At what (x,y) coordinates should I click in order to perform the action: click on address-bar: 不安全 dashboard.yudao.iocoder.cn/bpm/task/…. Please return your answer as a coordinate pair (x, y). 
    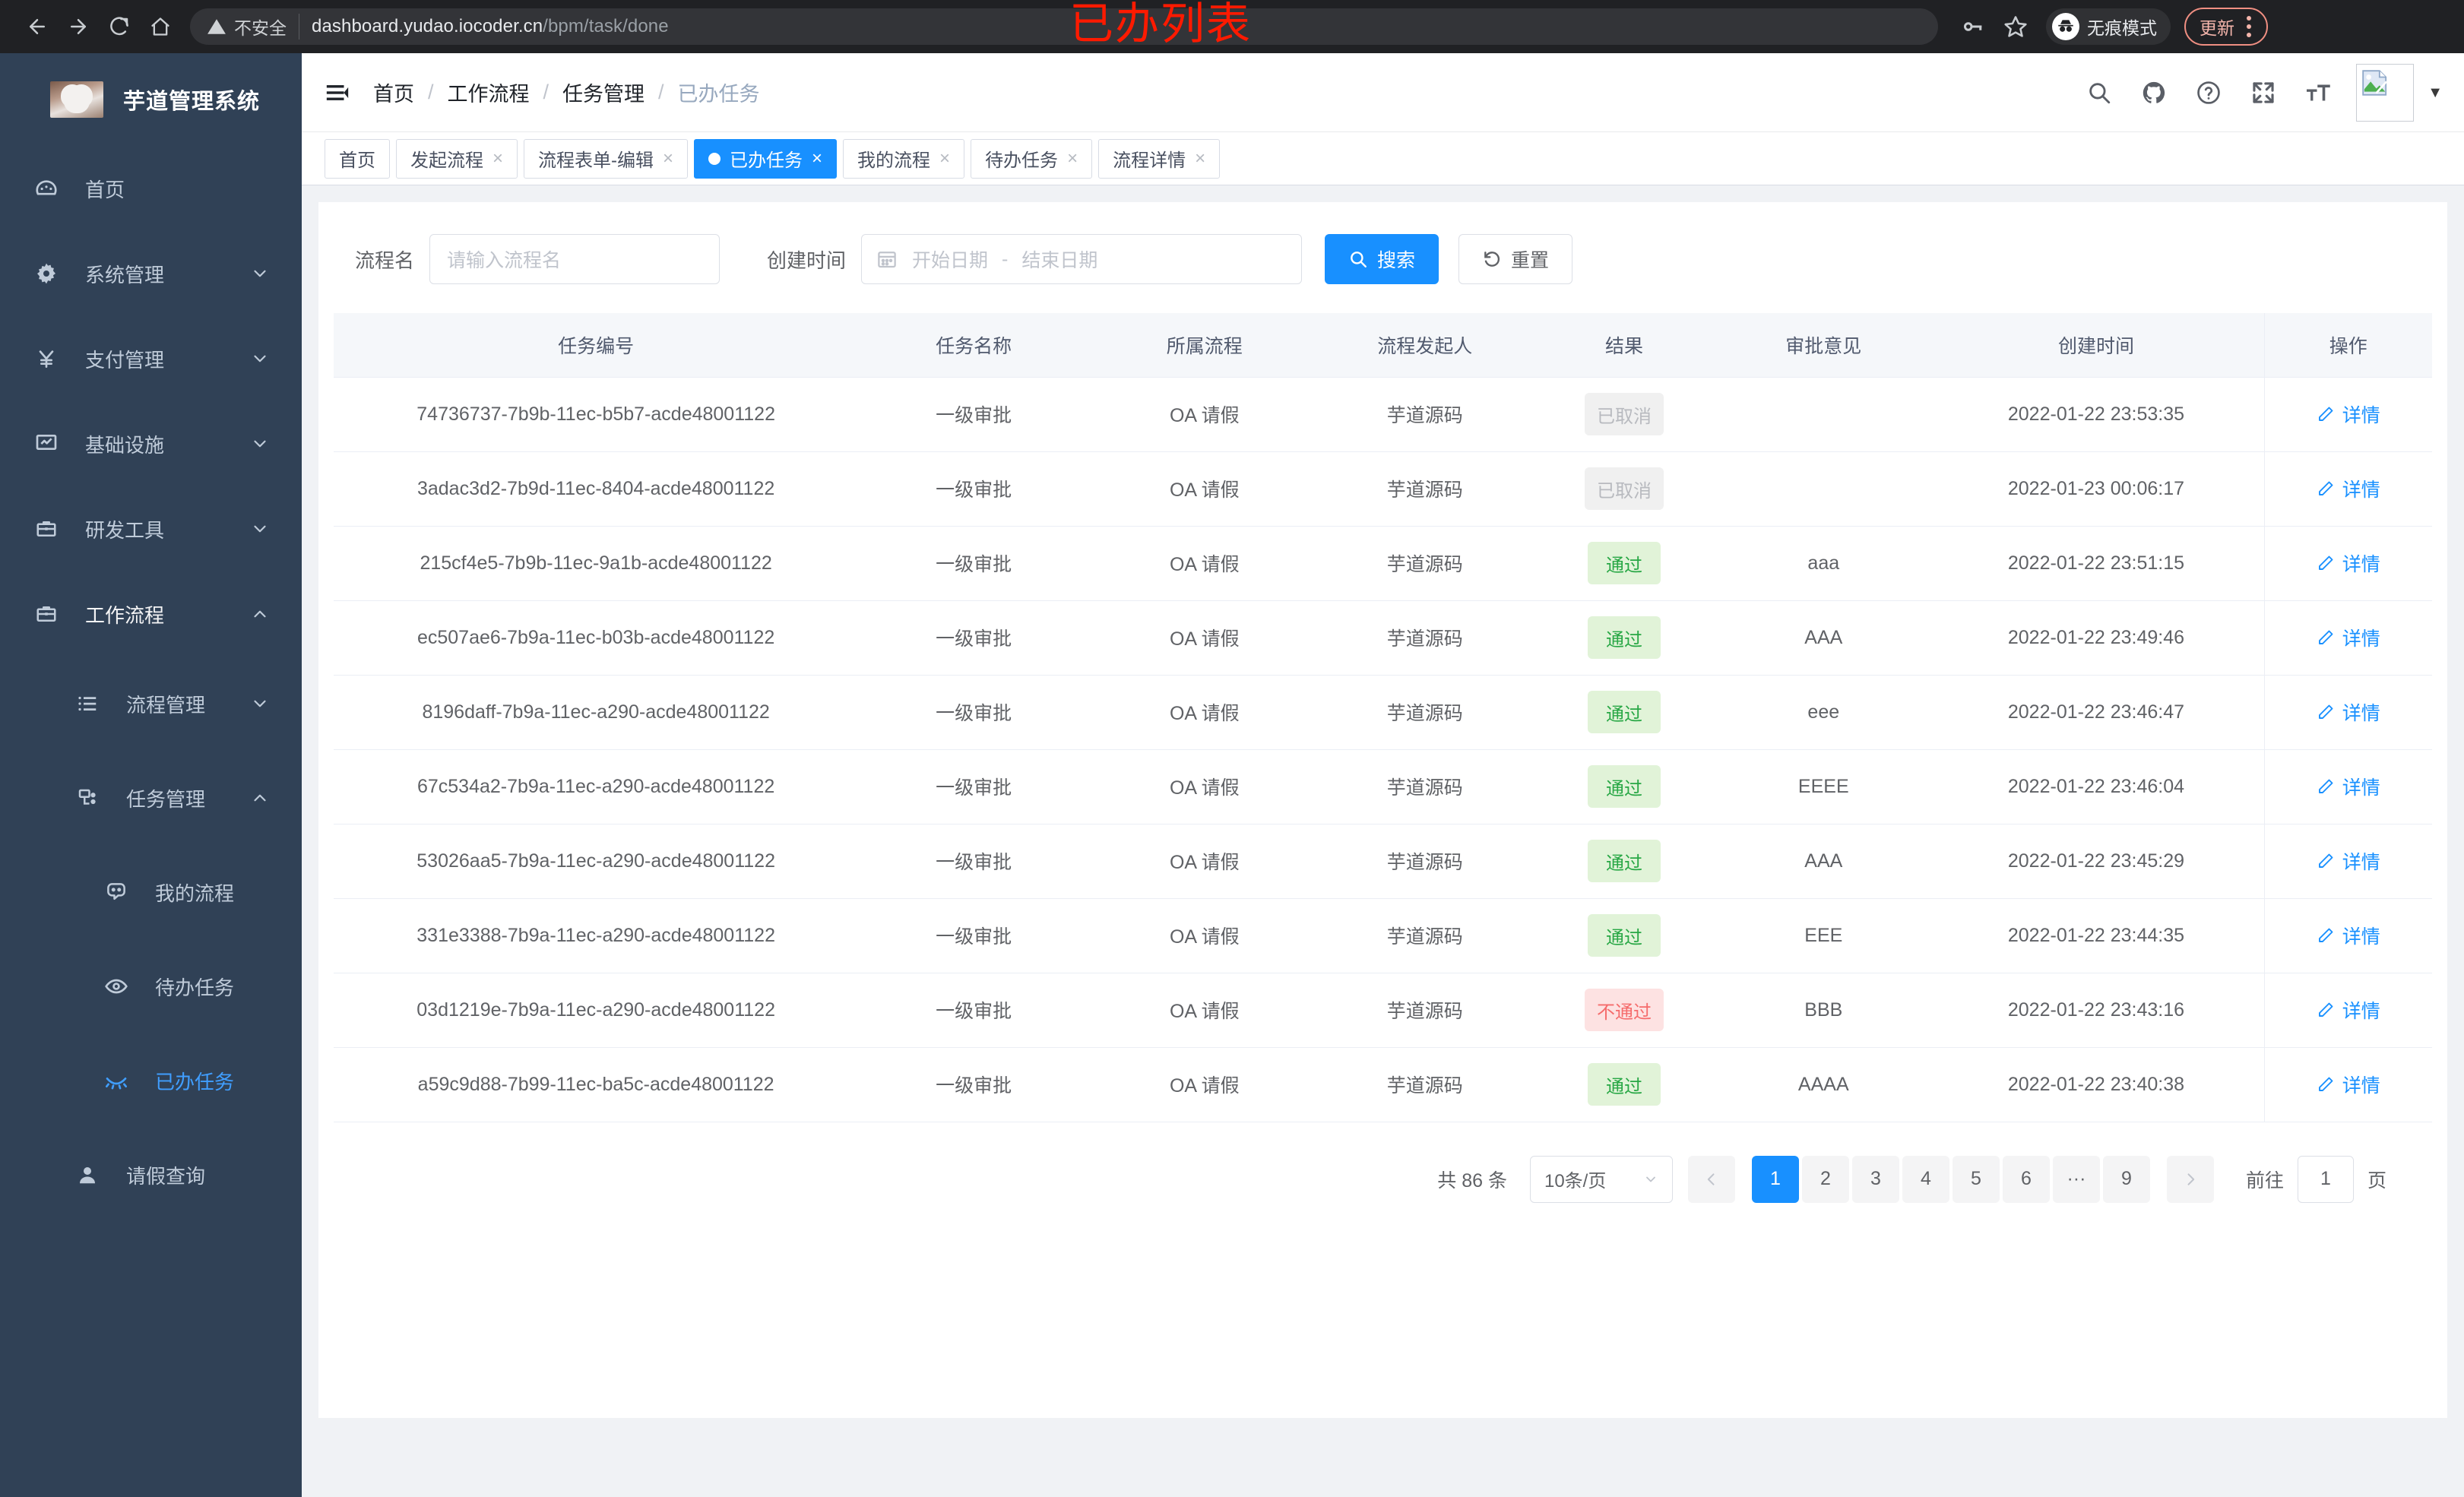
    Looking at the image, I should click on (1064, 26).